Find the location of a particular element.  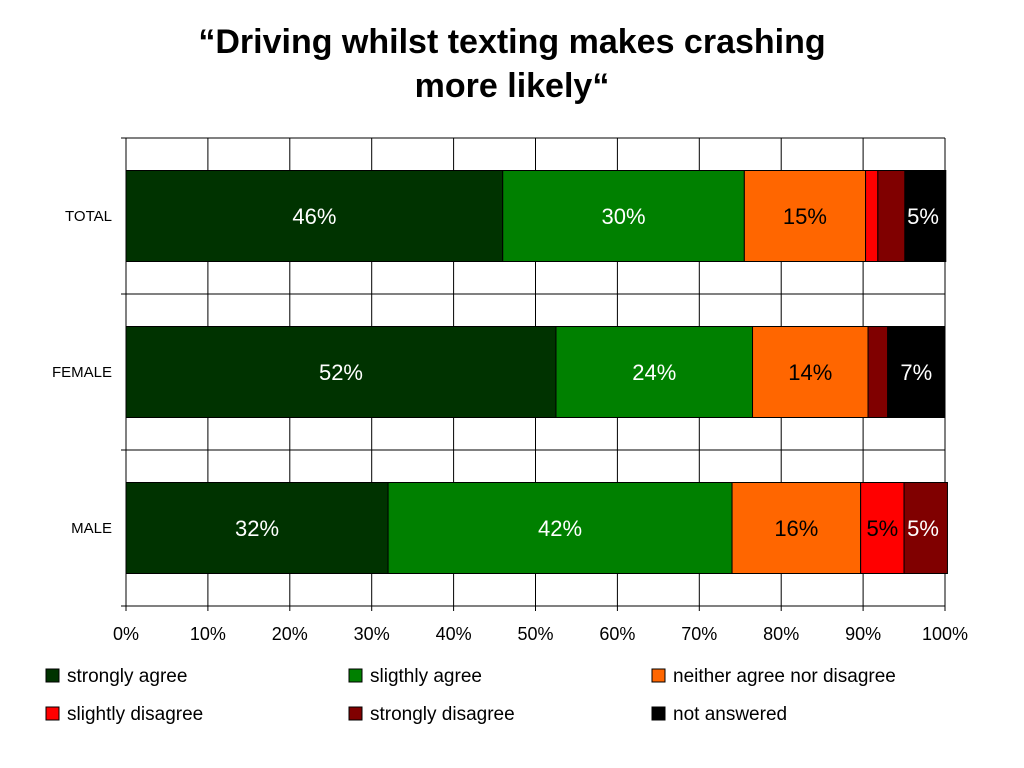

category-label: FEMALE is located at coordinates (82, 372).